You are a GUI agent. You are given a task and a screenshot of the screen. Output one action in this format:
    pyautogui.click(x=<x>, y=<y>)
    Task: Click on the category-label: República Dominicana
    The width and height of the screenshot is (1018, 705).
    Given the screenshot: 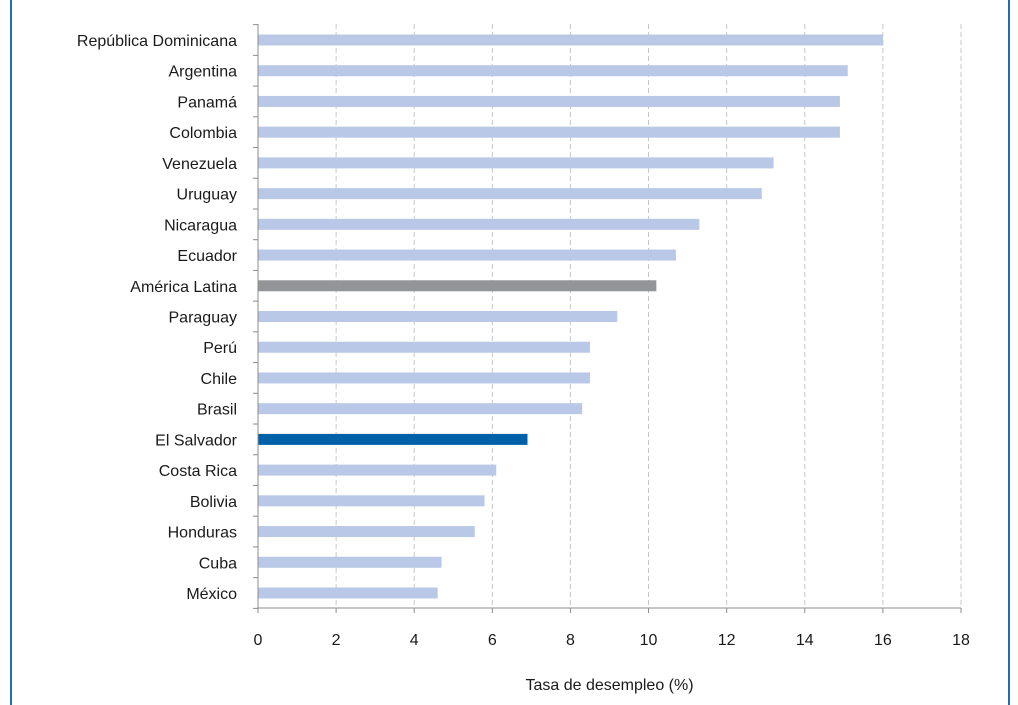 What is the action you would take?
    pyautogui.click(x=157, y=41)
    